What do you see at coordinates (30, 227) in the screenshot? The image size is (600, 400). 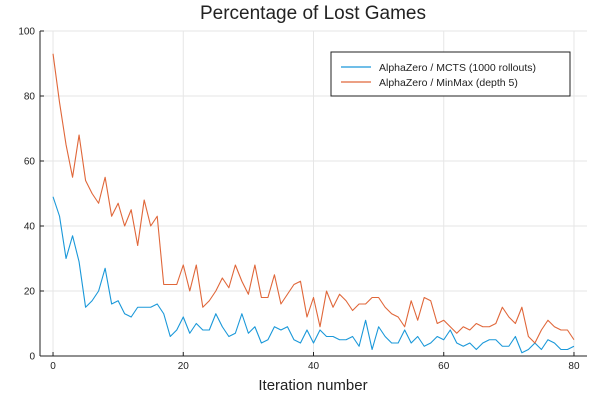 I see `y-tick-label: 40` at bounding box center [30, 227].